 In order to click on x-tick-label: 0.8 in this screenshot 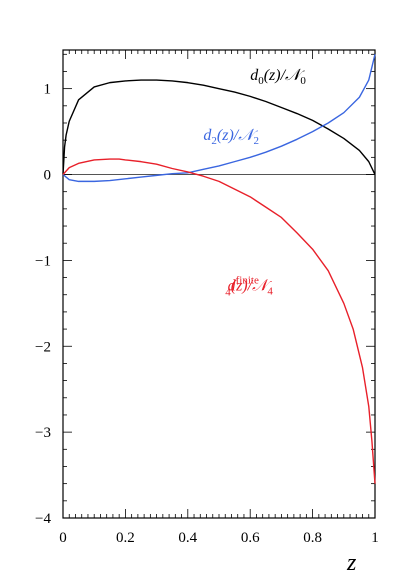, I will do `click(312, 538)`.